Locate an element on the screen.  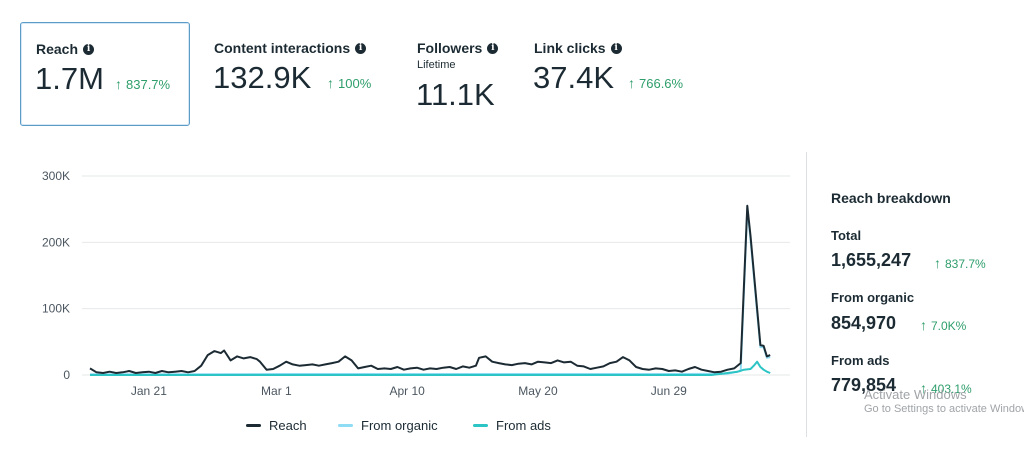
legend-label: Reach is located at coordinates (288, 425).